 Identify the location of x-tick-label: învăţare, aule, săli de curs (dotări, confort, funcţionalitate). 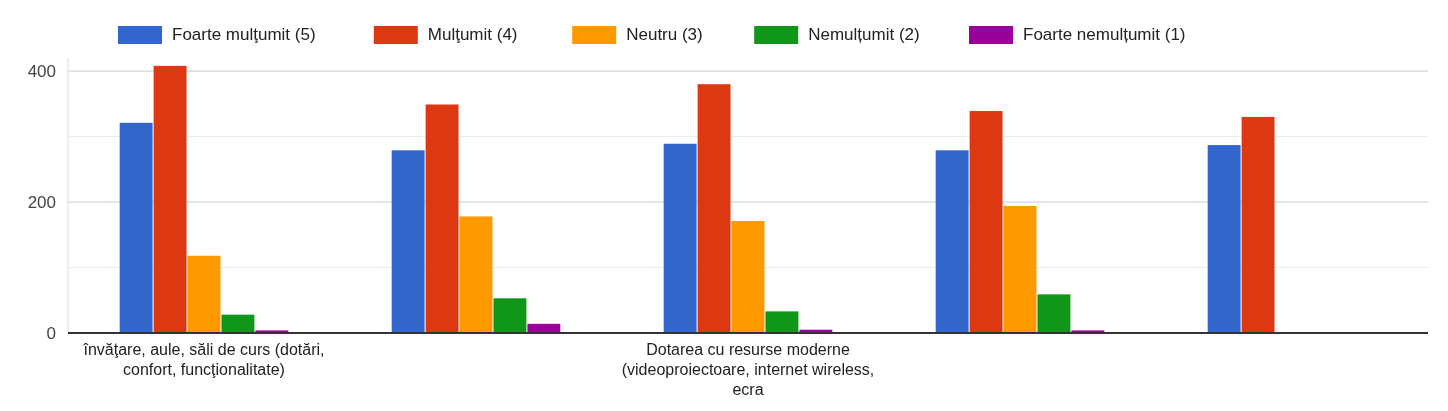
(203, 359).